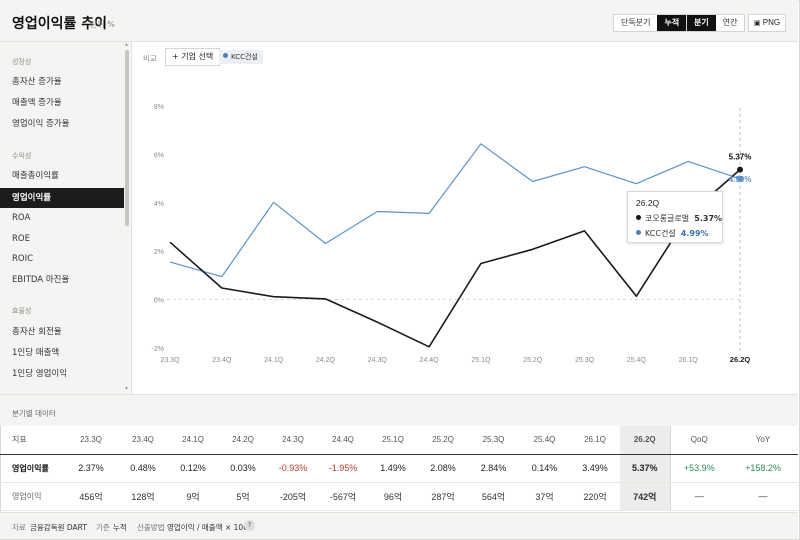 The width and height of the screenshot is (800, 540). Describe the element at coordinates (193, 496) in the screenshot. I see `table-cell: 9억` at that location.